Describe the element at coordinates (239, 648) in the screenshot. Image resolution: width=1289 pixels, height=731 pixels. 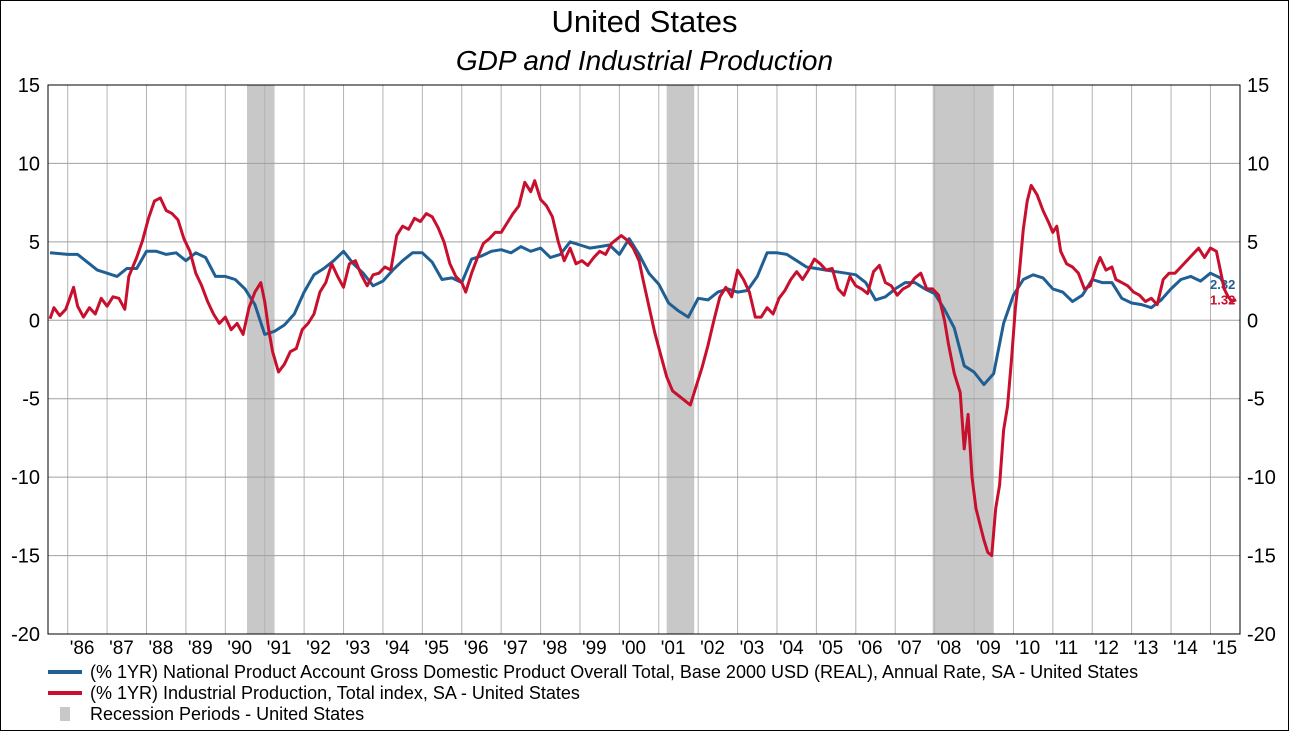
I see `x-tick-label: '90` at that location.